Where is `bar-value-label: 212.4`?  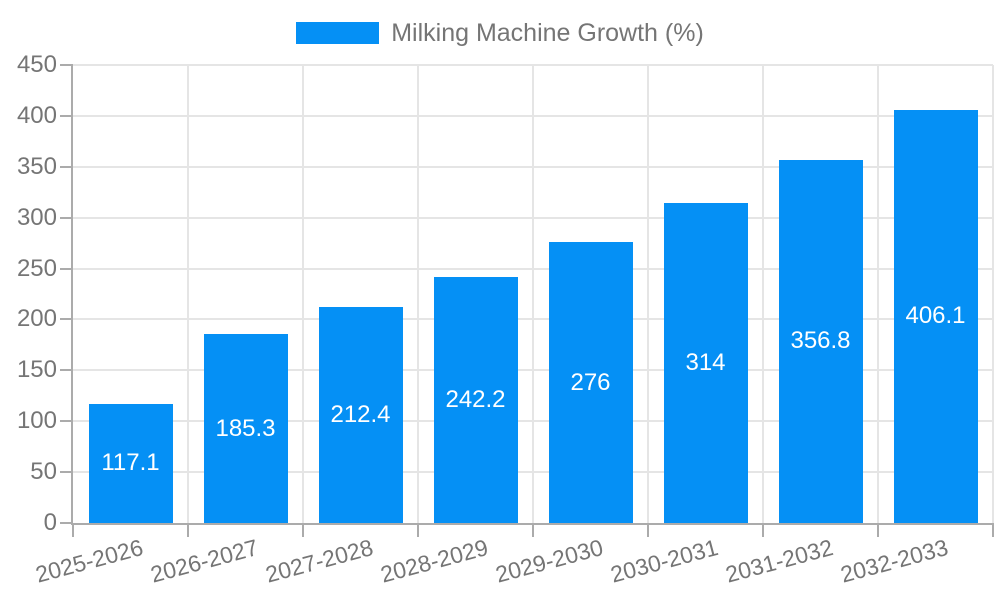 bar-value-label: 212.4 is located at coordinates (360, 414).